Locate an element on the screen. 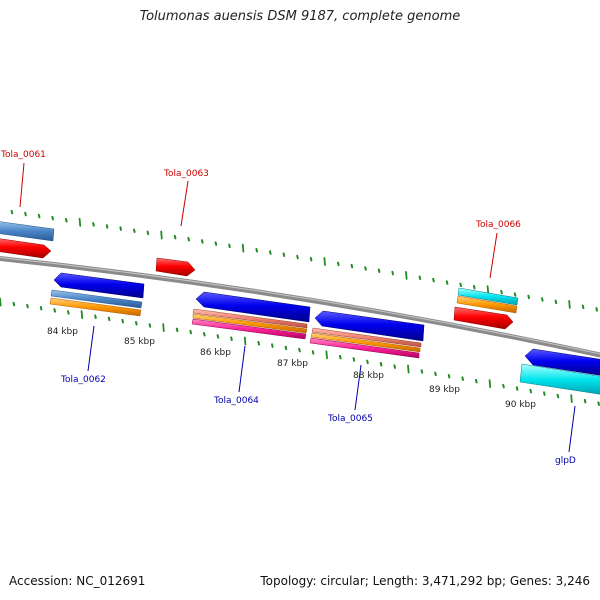  gene-label-tola-0061: Tola_0061 is located at coordinates (23, 155).